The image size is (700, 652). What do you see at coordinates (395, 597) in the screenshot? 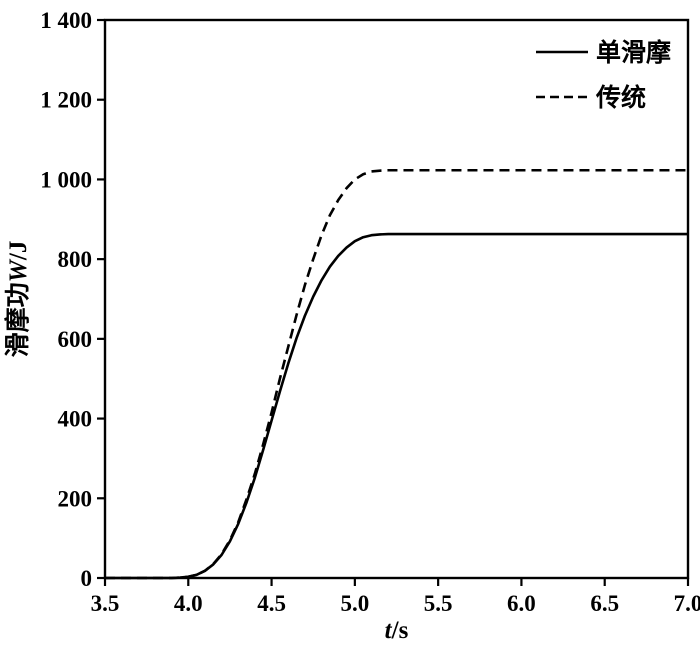
I see `x-axis: 3.5 4.0 4.5 5.0 5.5 6.0 6.5 7.0` at bounding box center [395, 597].